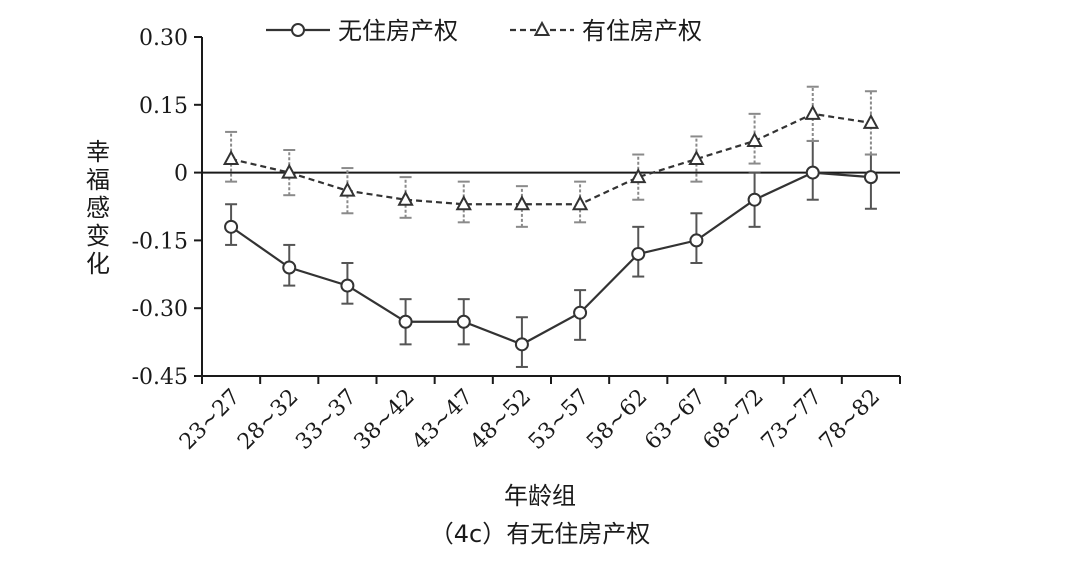  Describe the element at coordinates (792, 420) in the screenshot. I see `x-tick-label: 73~77` at that location.